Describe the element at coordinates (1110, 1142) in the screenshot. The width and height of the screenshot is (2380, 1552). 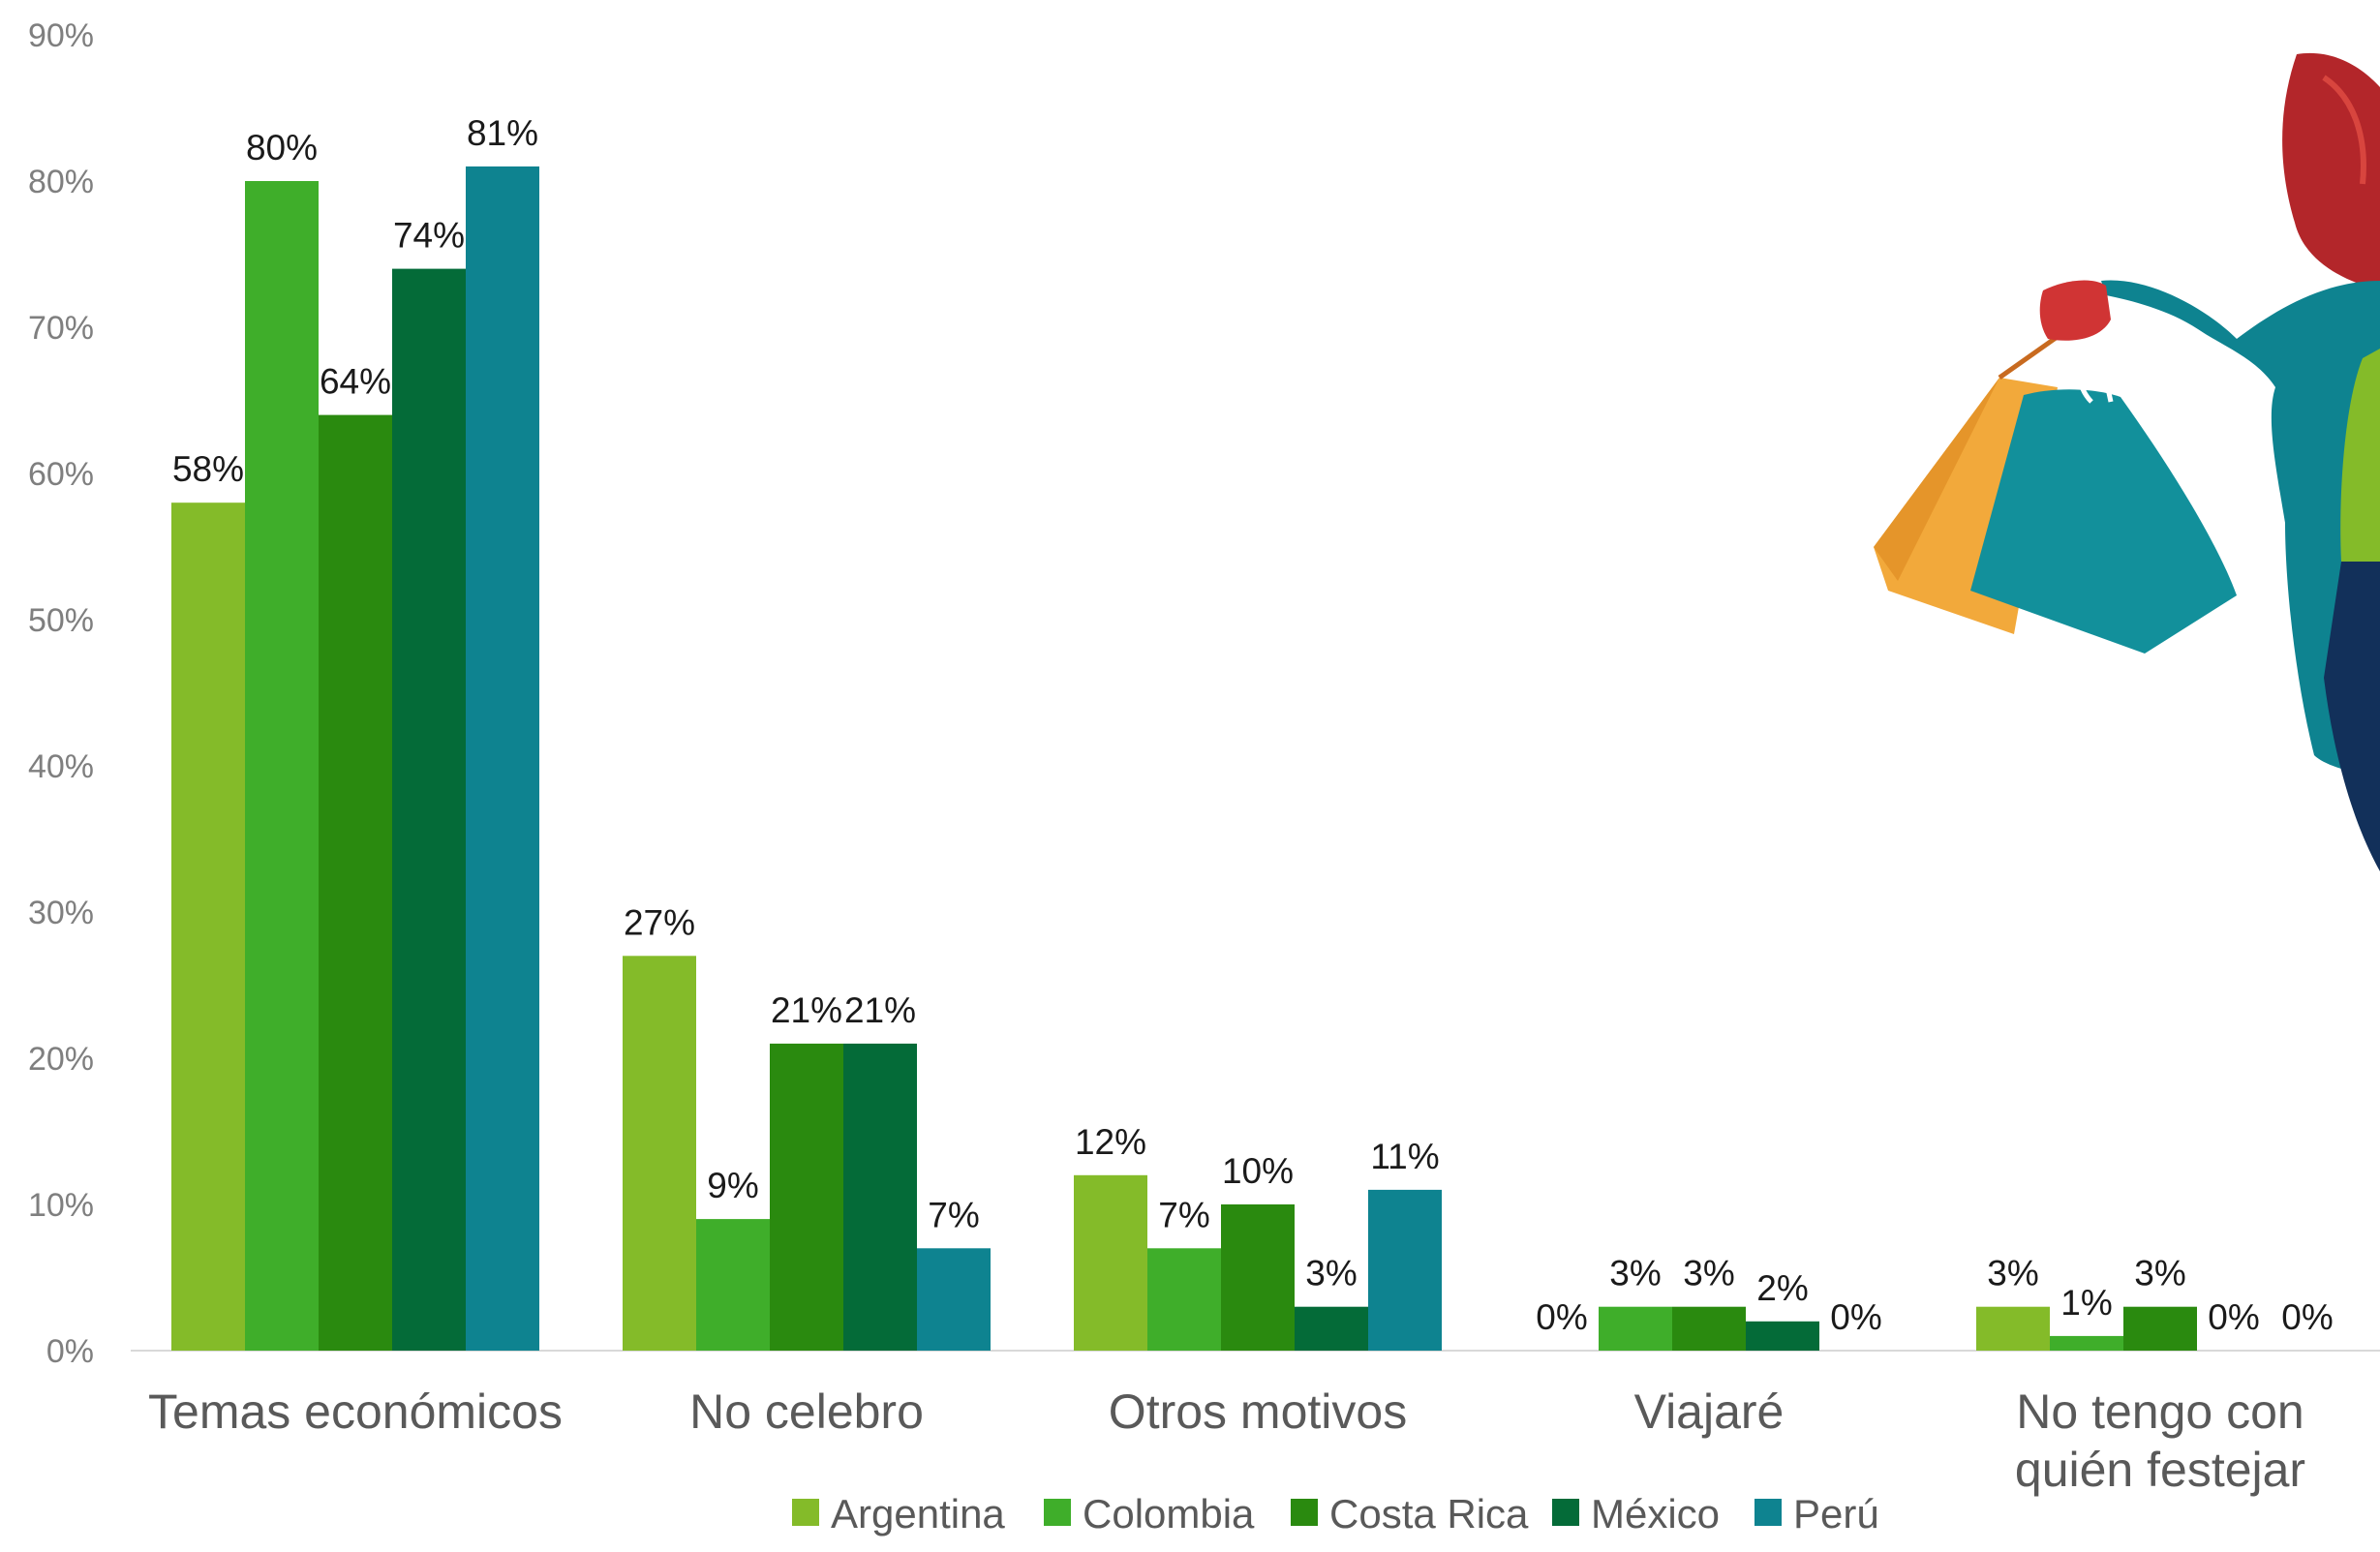
I see `bar-value-label: 12%` at that location.